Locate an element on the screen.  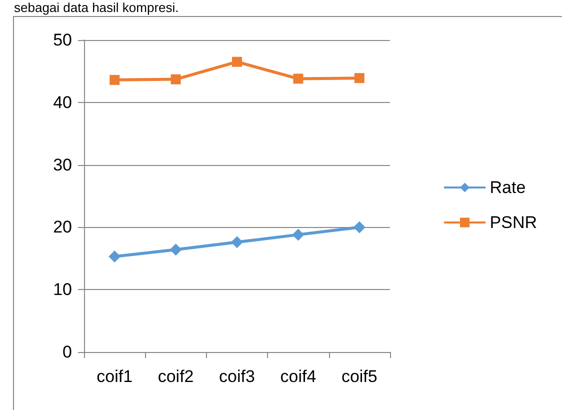
x-tick-label: coif2 is located at coordinates (176, 376).